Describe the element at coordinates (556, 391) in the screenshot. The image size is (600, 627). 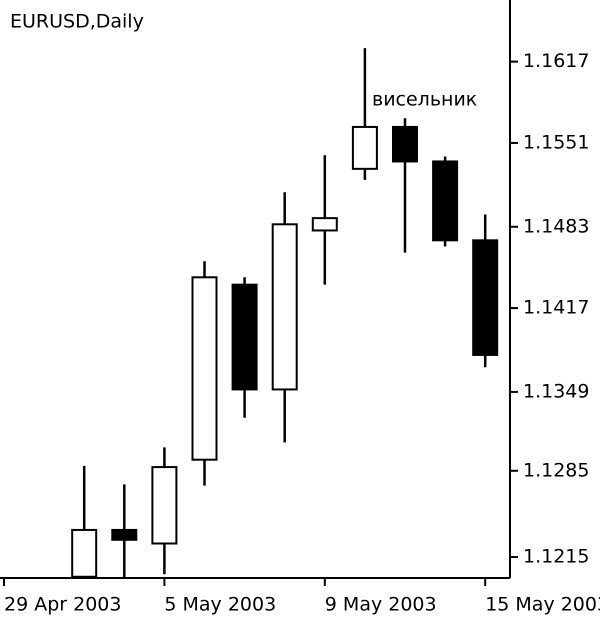
I see `y-tick-label: 1.1349` at that location.